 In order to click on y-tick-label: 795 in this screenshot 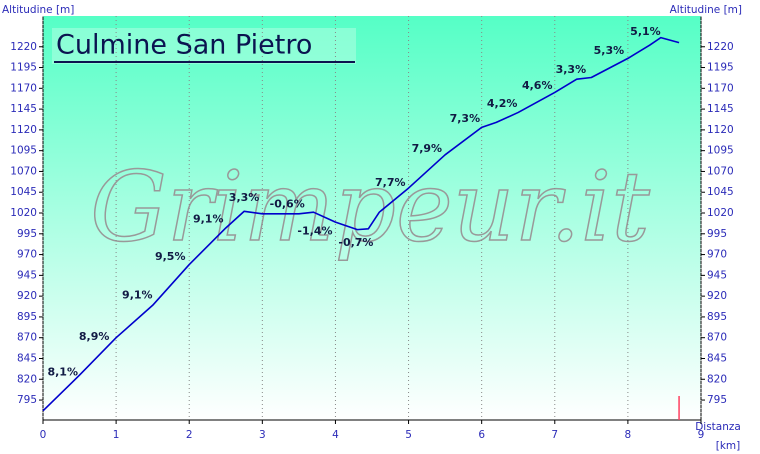, I will do `click(27, 400)`.